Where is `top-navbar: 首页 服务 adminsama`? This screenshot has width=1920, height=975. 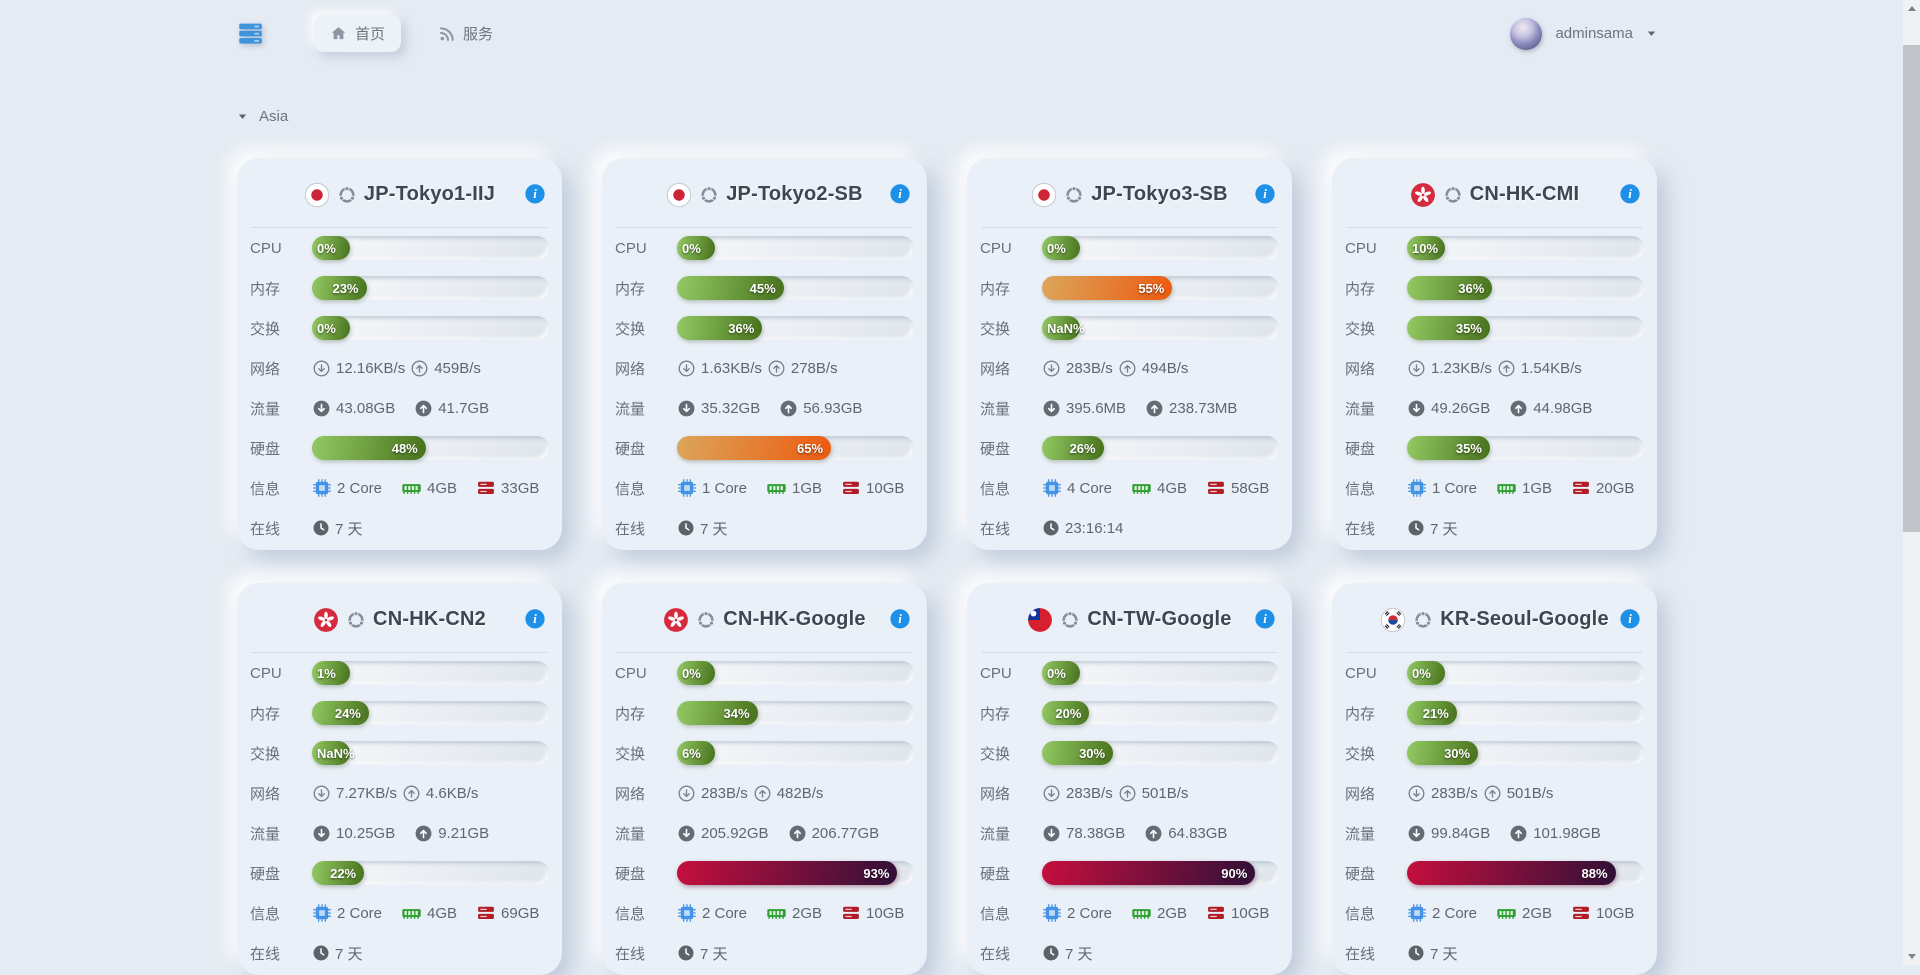 top-navbar: 首页 服务 adminsama is located at coordinates (947, 26).